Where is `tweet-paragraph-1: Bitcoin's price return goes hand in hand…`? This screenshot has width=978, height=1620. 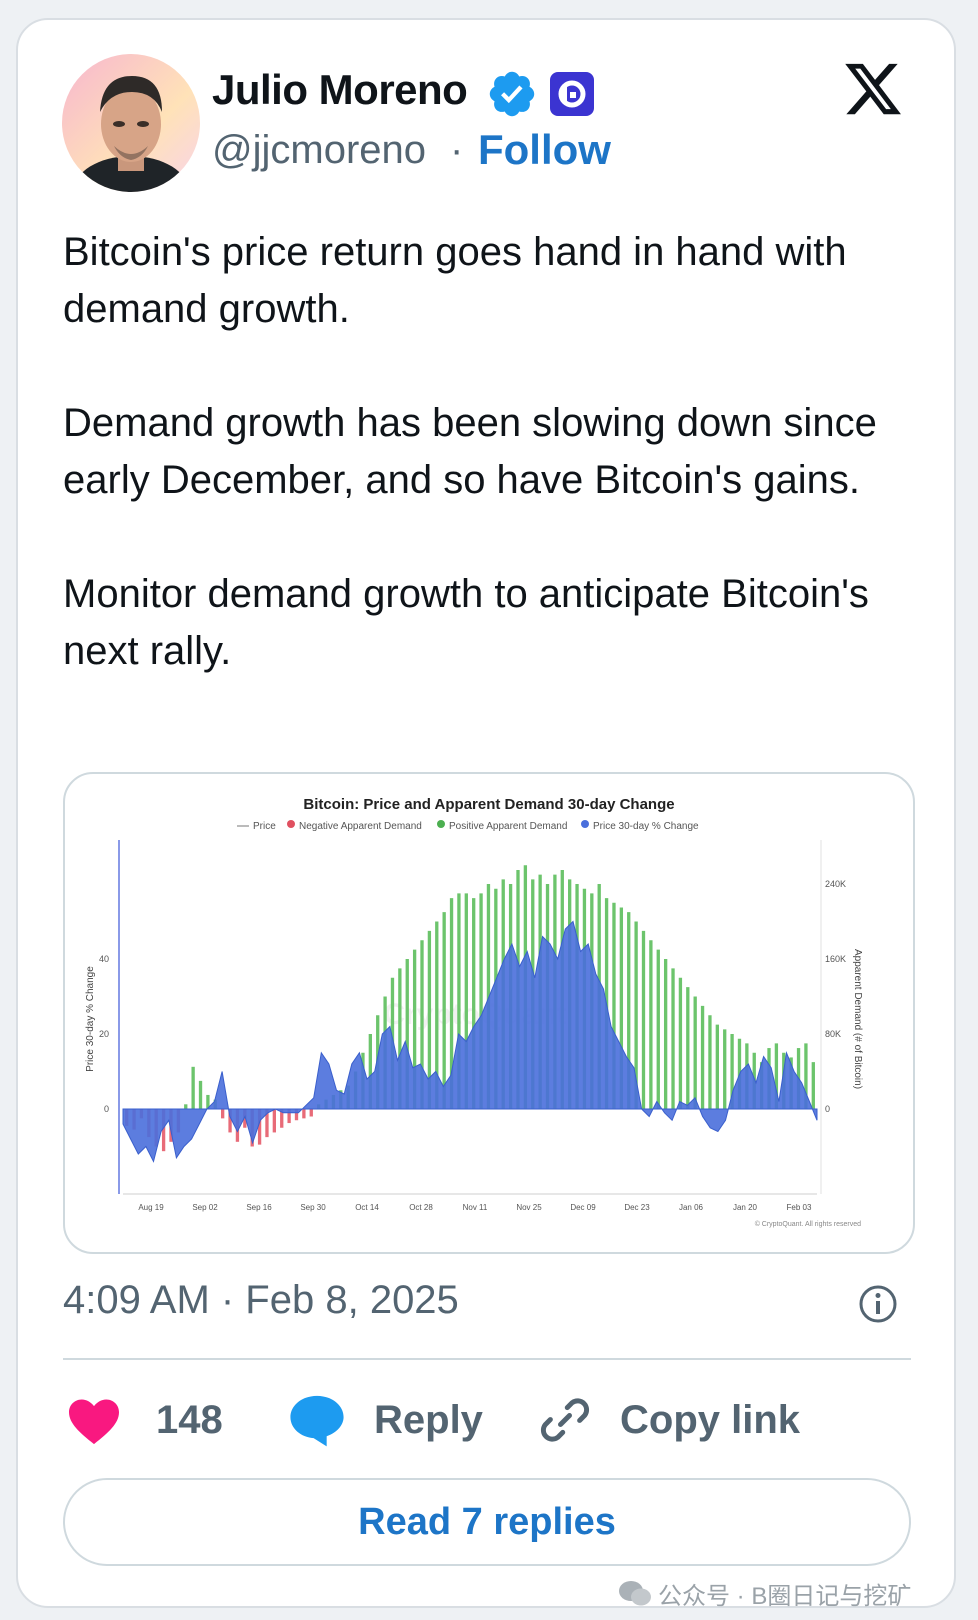
tweet-paragraph-1: Bitcoin's price return goes hand in hand… is located at coordinates (455, 280).